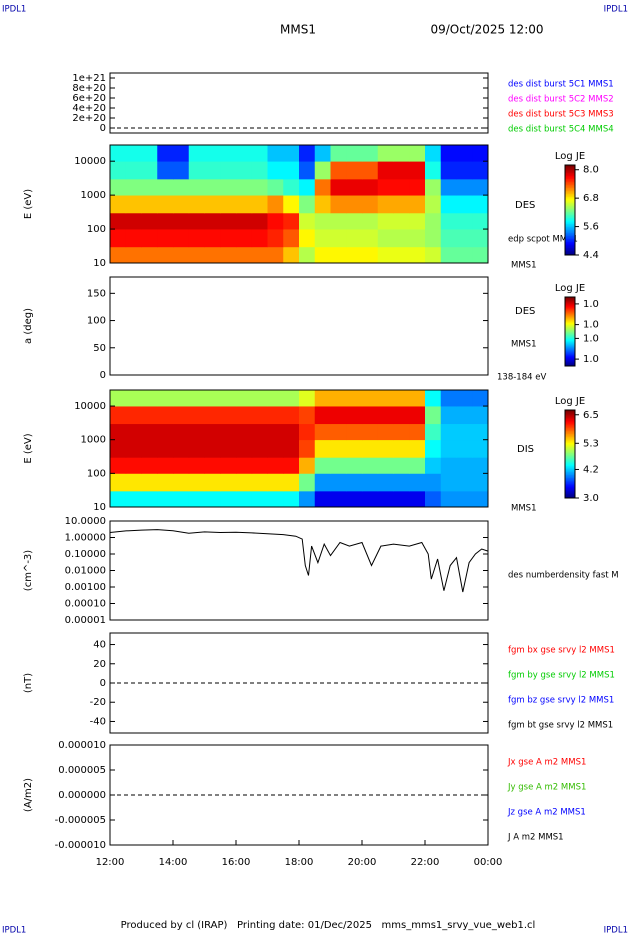 This screenshot has width=630, height=934. I want to click on legend-entry: fgm by gse srvy l2 MMS1, so click(561, 676).